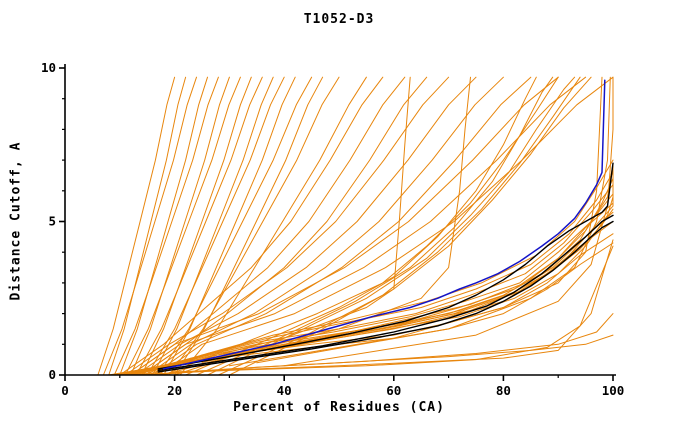 Image resolution: width=680 pixels, height=440 pixels. What do you see at coordinates (503, 390) in the screenshot?
I see `x-tick-label: 80` at bounding box center [503, 390].